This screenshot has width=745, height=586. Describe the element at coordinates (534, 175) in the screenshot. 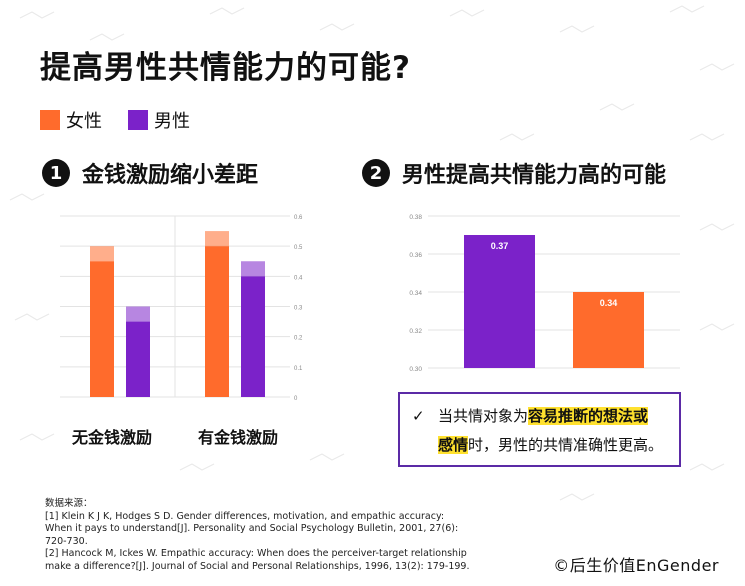

I see `section2-title: 男性提高共情能力高的可能` at that location.